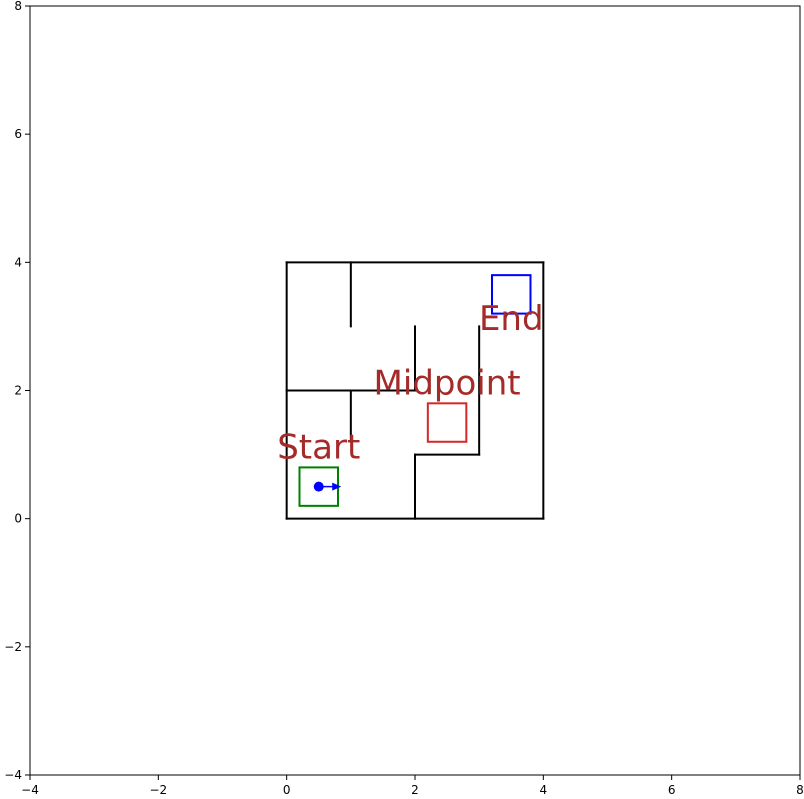 The image size is (804, 799). Describe the element at coordinates (318, 447) in the screenshot. I see `start-label: Start` at that location.